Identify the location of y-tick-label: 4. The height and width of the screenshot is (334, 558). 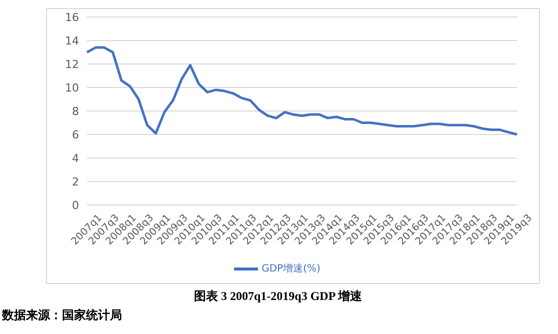
(75, 158).